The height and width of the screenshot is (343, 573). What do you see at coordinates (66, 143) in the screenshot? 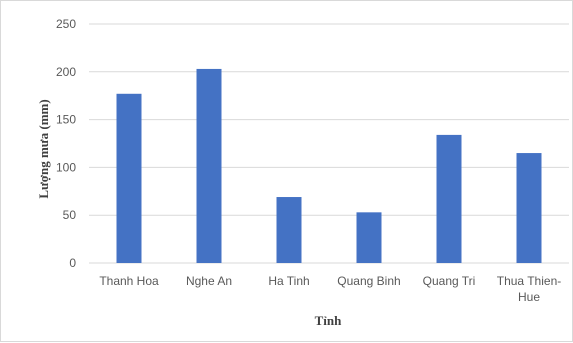
I see `y-tick-labels: 0 50 100 150 200 250` at bounding box center [66, 143].